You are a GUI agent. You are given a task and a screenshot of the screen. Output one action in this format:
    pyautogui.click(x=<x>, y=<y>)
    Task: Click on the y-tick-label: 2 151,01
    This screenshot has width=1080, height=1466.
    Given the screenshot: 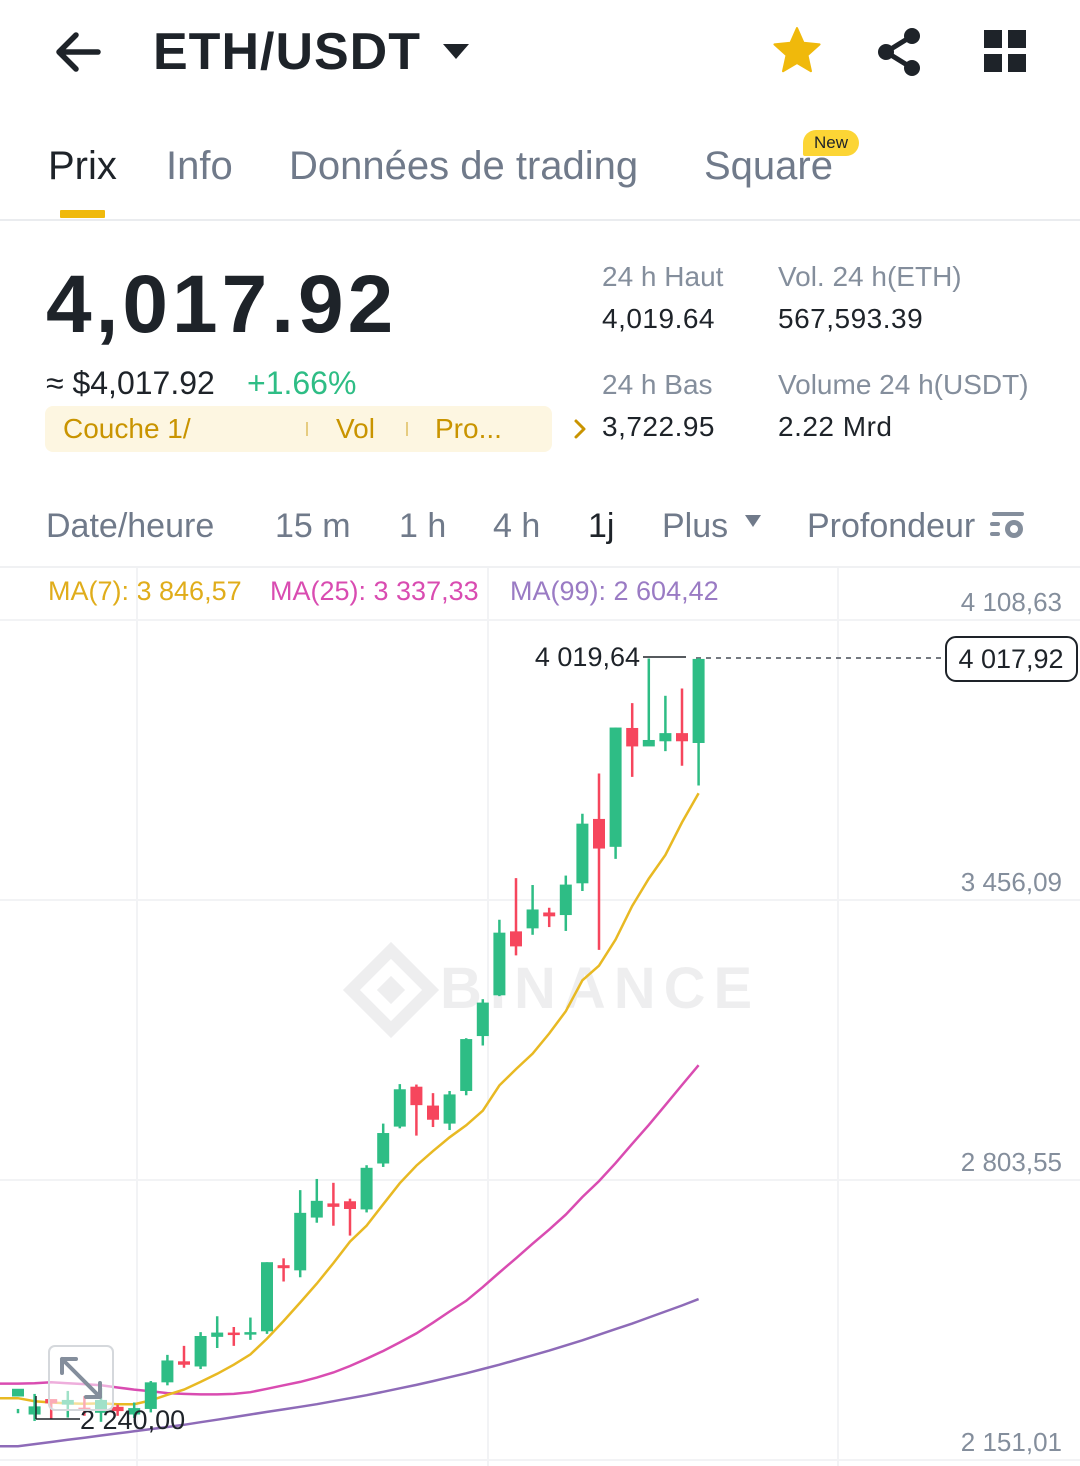 What is the action you would take?
    pyautogui.click(x=1011, y=1442)
    